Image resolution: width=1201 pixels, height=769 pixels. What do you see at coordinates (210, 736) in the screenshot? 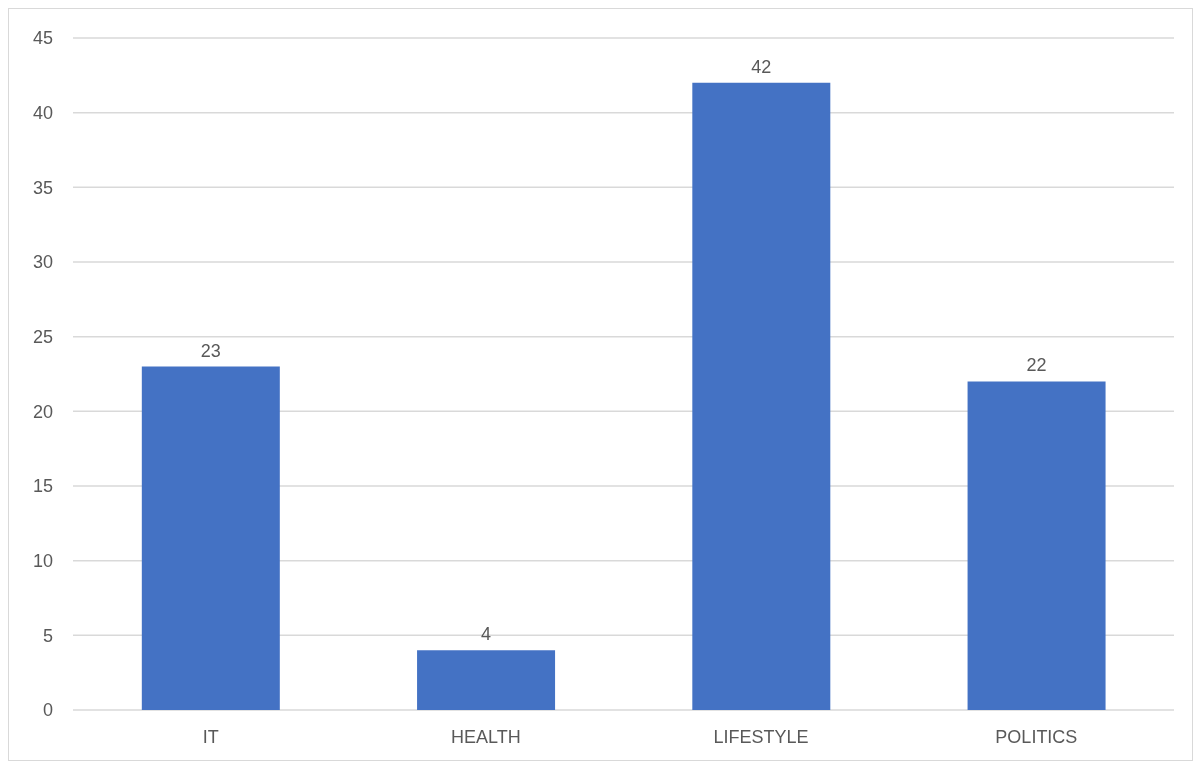
I see `x-tick-label: IT` at bounding box center [210, 736].